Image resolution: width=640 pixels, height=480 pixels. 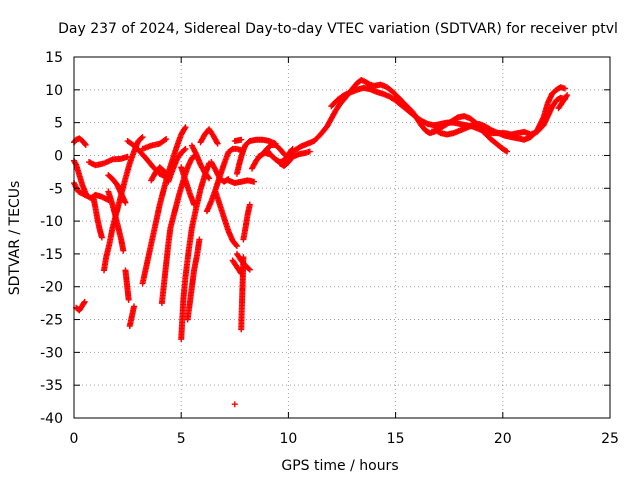 I want to click on series-arc-r, so click(x=195, y=251).